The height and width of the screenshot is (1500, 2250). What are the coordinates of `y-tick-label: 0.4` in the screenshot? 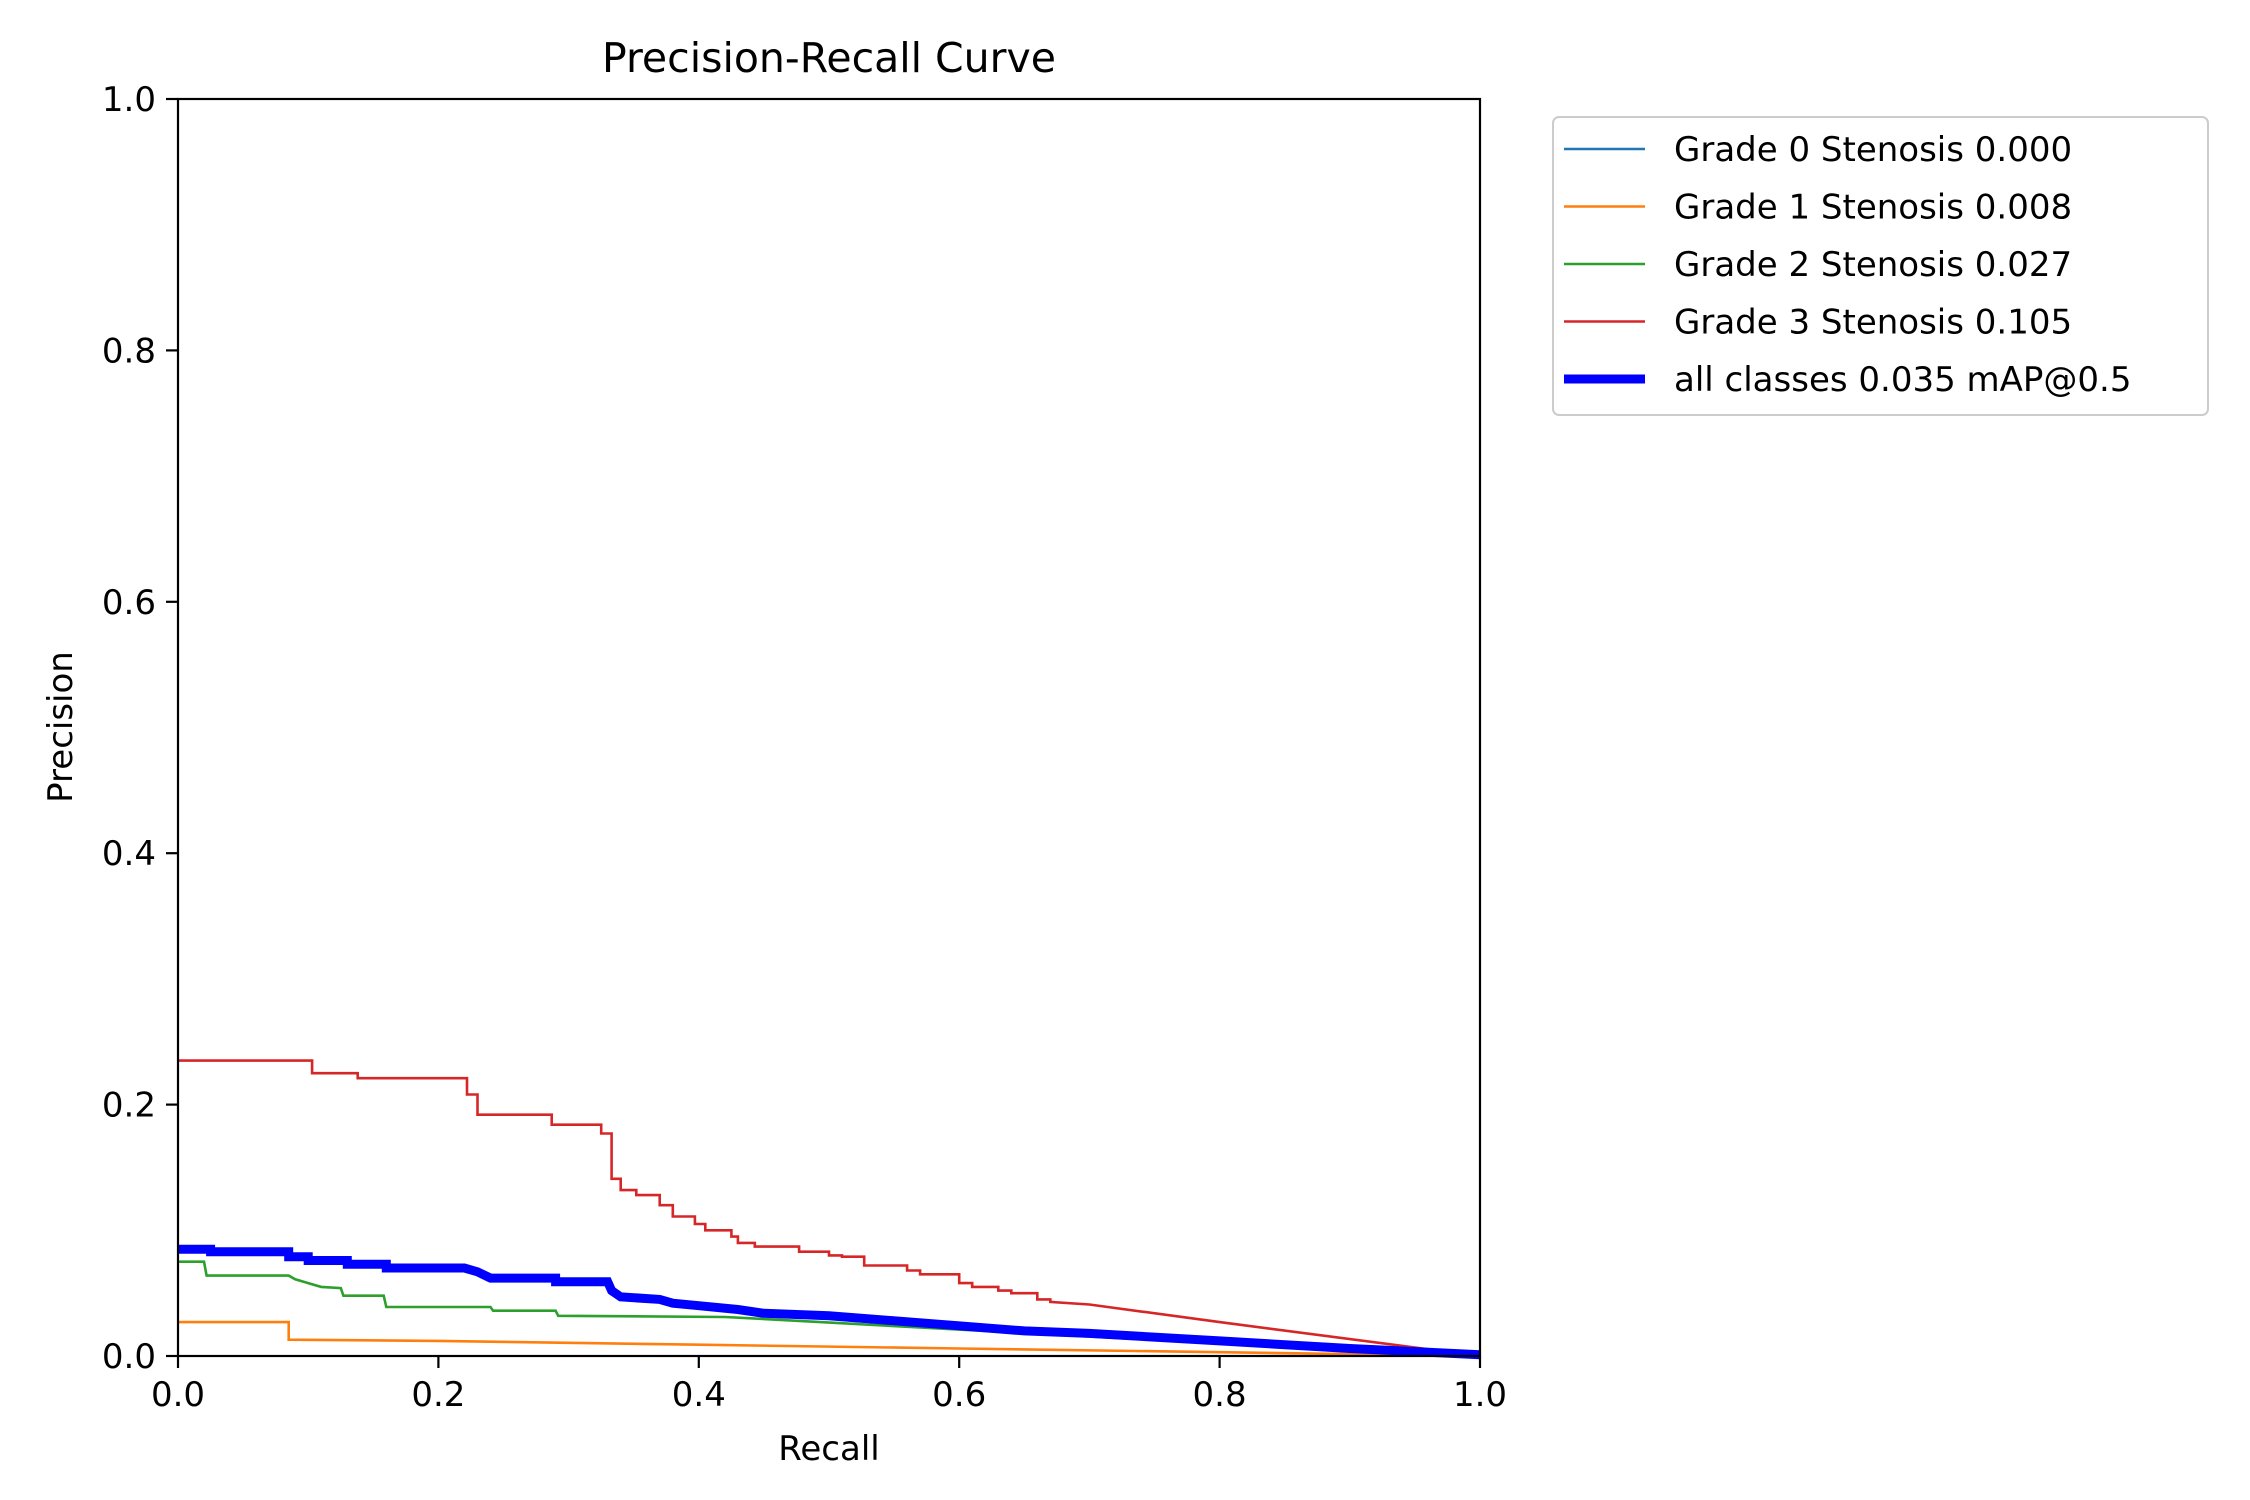 It's located at (129, 854).